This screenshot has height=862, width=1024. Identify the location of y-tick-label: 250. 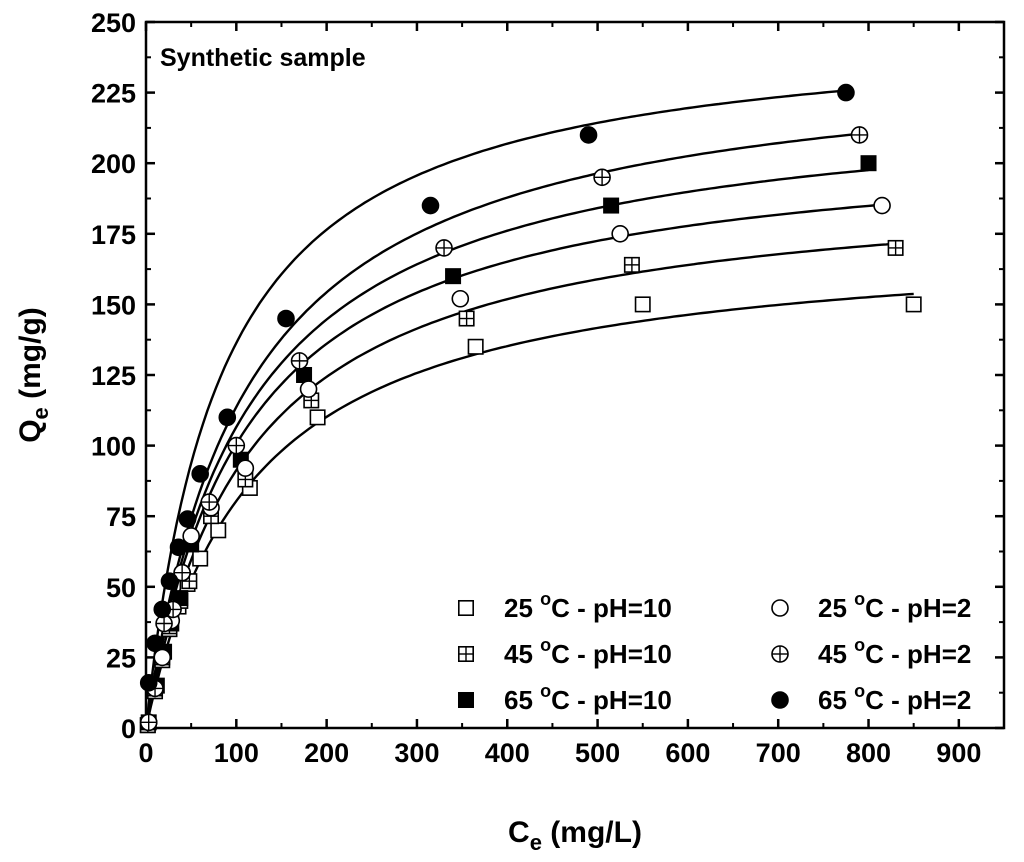
(113, 23).